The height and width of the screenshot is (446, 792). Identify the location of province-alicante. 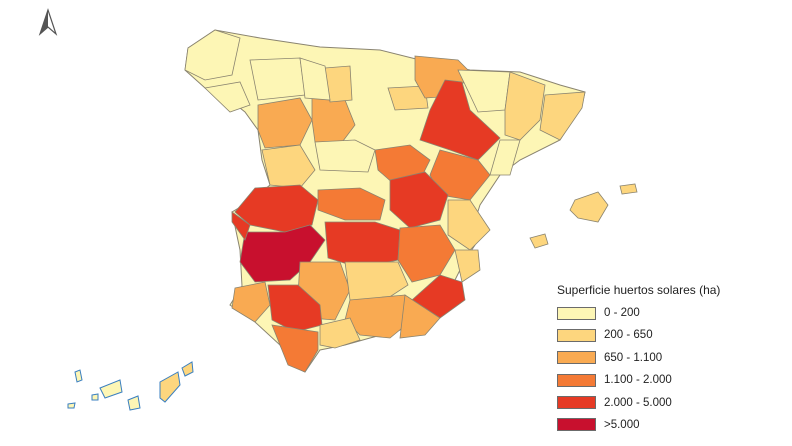
(467, 266).